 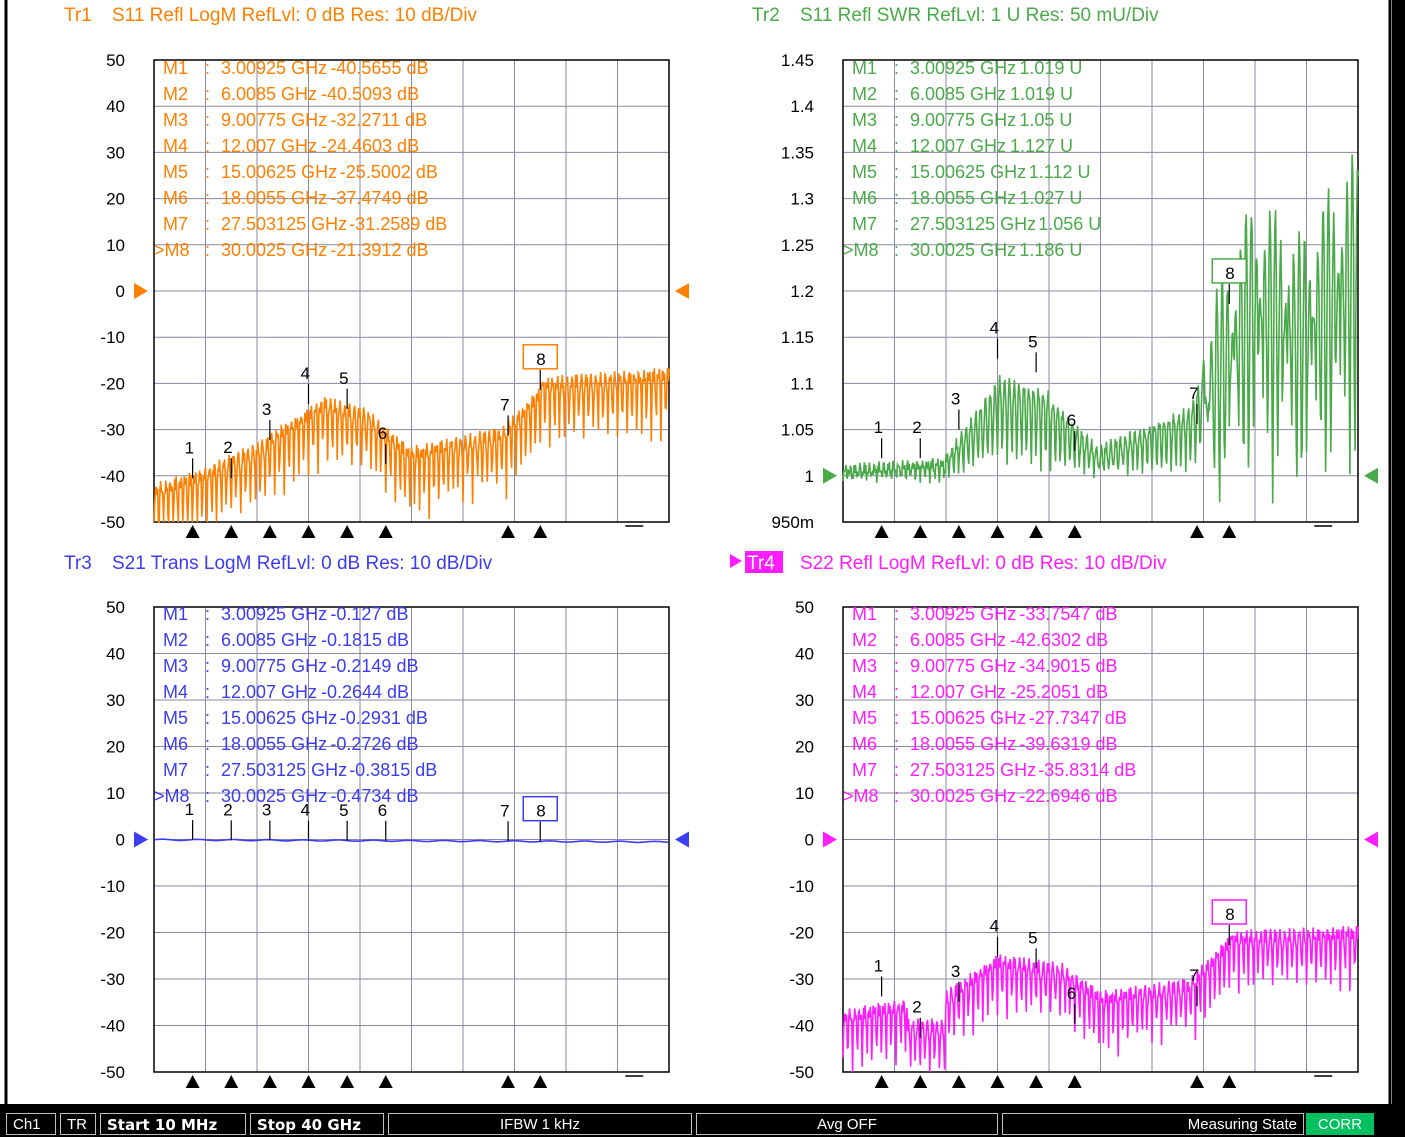 I want to click on marker-list-frequency: 15.00625 GHz, so click(x=968, y=718).